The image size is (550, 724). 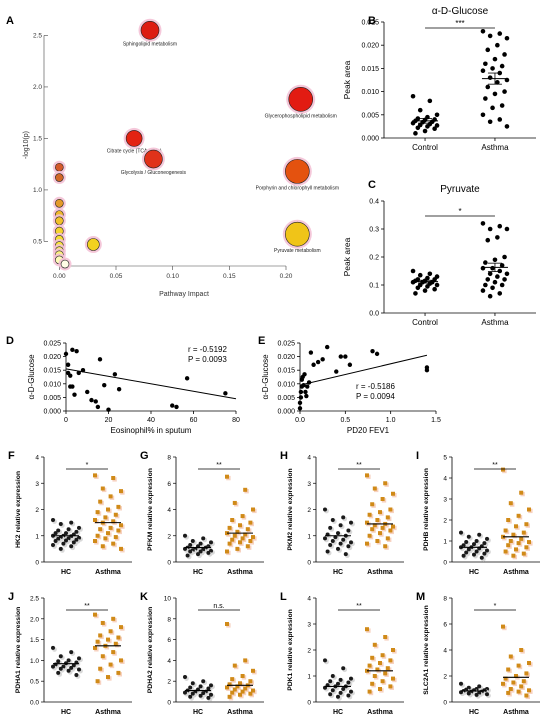 I want to click on panel-letter-d: D, so click(x=10, y=341).